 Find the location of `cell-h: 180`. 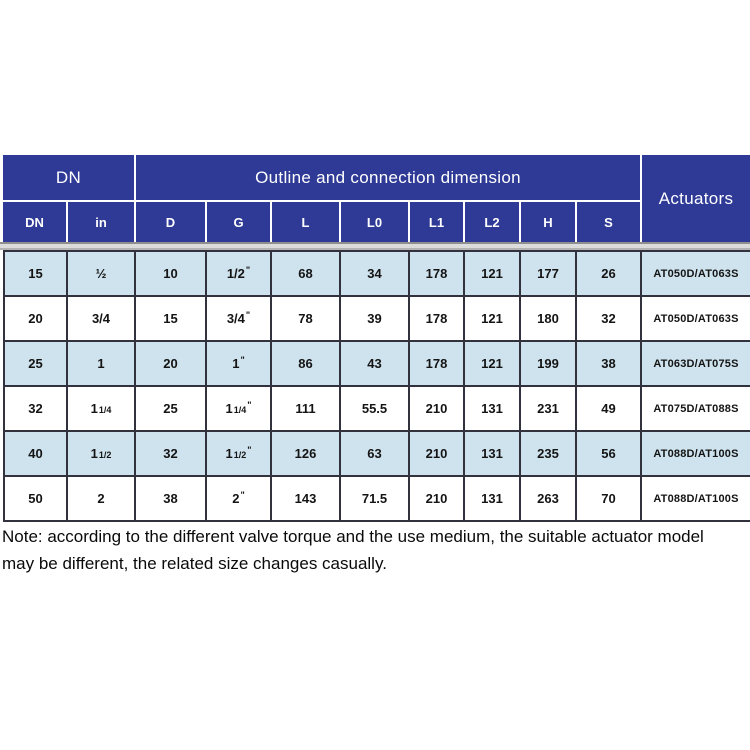

cell-h: 180 is located at coordinates (549, 319).